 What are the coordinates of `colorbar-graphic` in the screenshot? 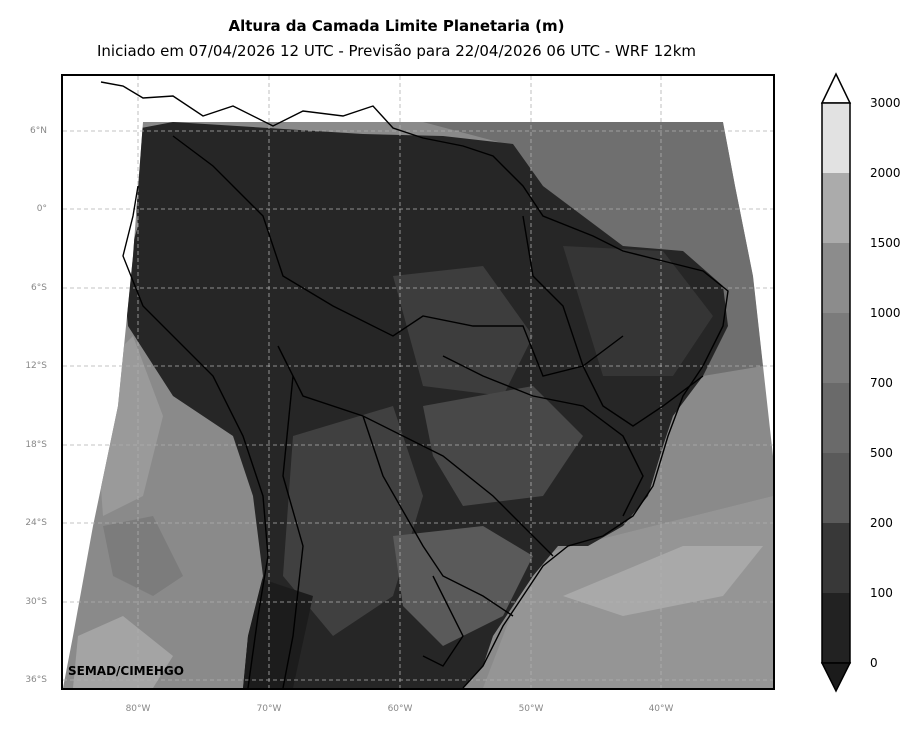 It's located at (836, 382).